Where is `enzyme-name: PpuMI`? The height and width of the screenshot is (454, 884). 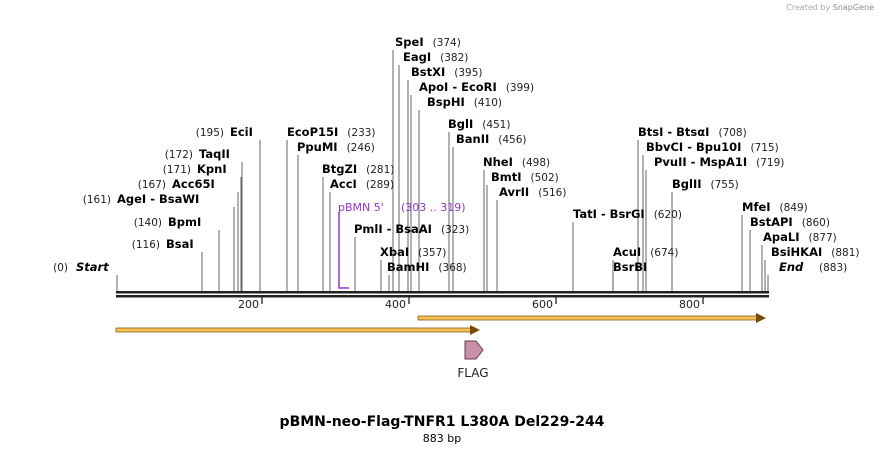
enzyme-name: PpuMI is located at coordinates (317, 147).